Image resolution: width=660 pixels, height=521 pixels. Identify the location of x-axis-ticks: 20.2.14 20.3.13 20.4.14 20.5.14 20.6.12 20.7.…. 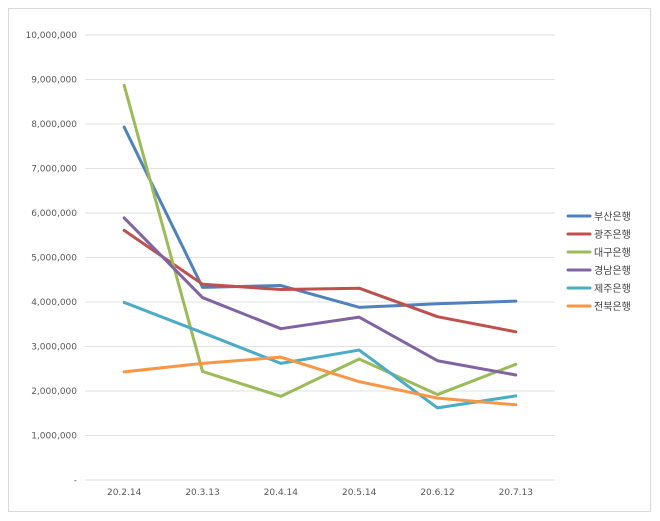
(320, 493).